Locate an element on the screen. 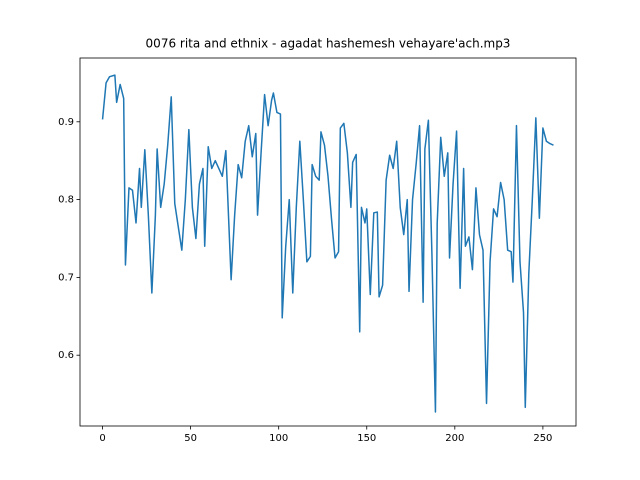 This screenshot has height=480, width=640. x-tick-label: 150 is located at coordinates (366, 438).